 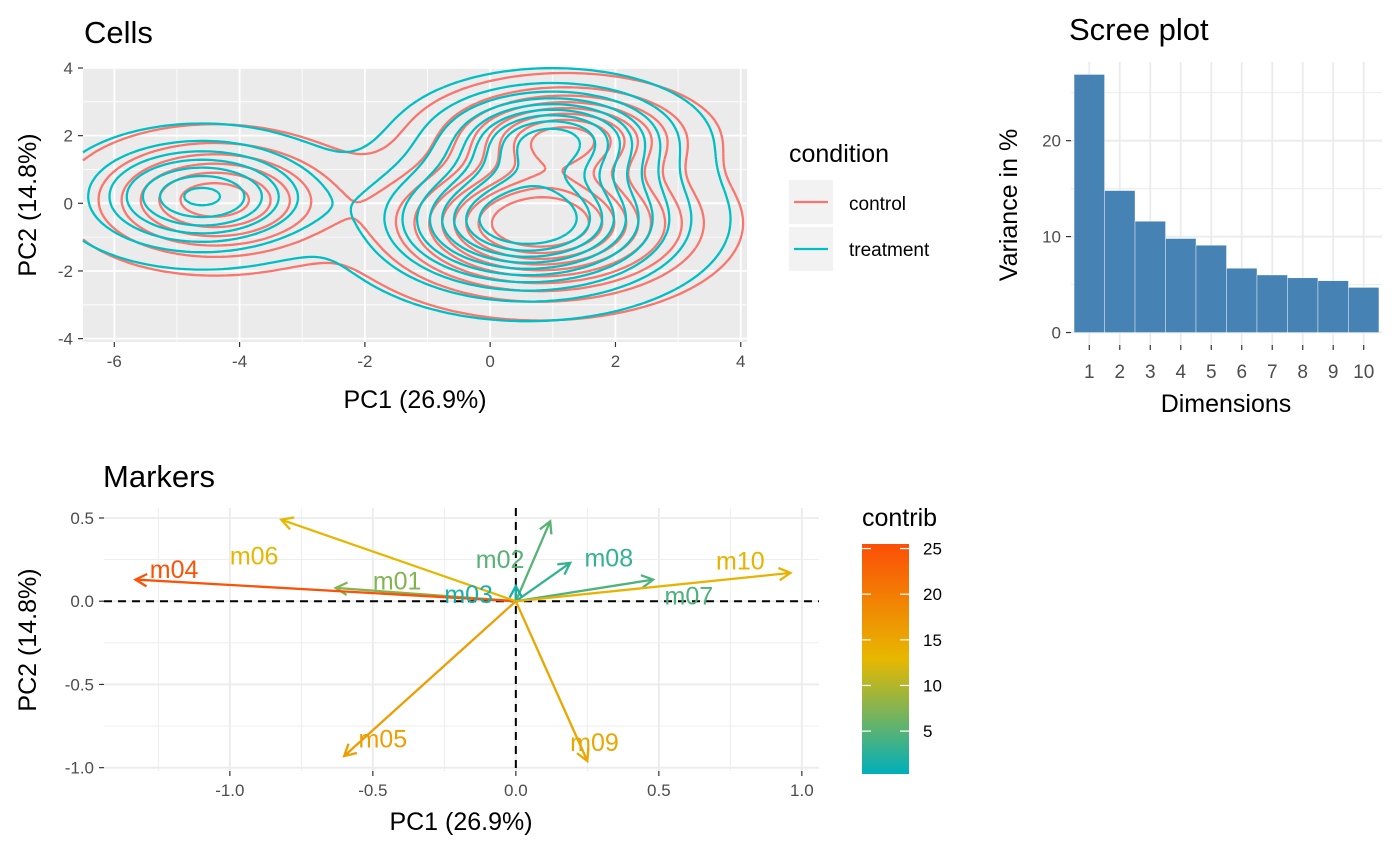 I want to click on contour-series-treatment, so click(x=407, y=195).